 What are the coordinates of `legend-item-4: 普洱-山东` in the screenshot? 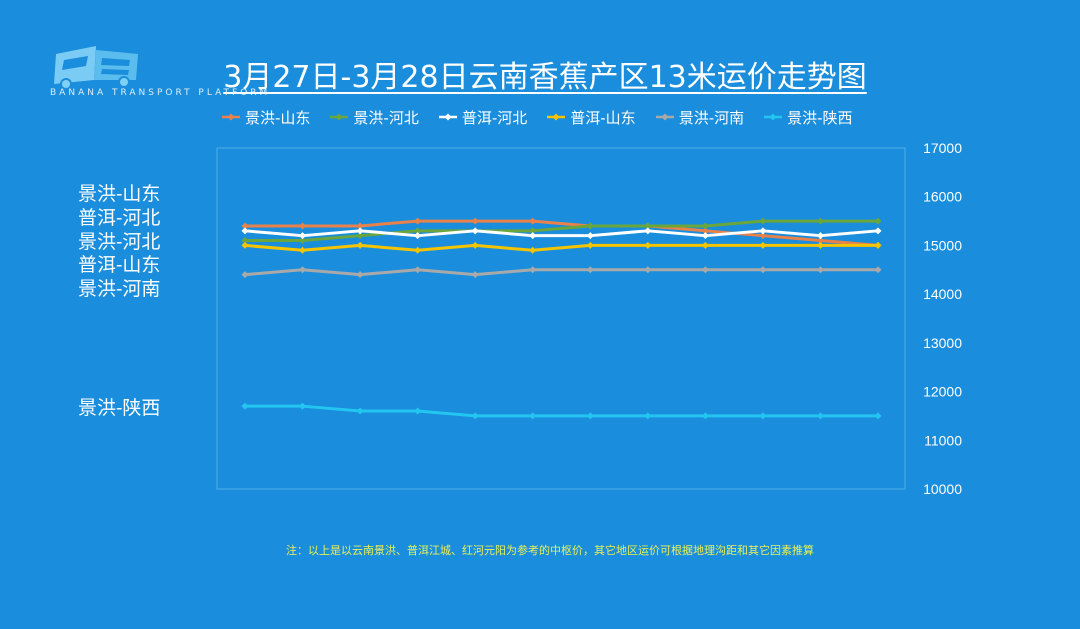 It's located at (591, 117).